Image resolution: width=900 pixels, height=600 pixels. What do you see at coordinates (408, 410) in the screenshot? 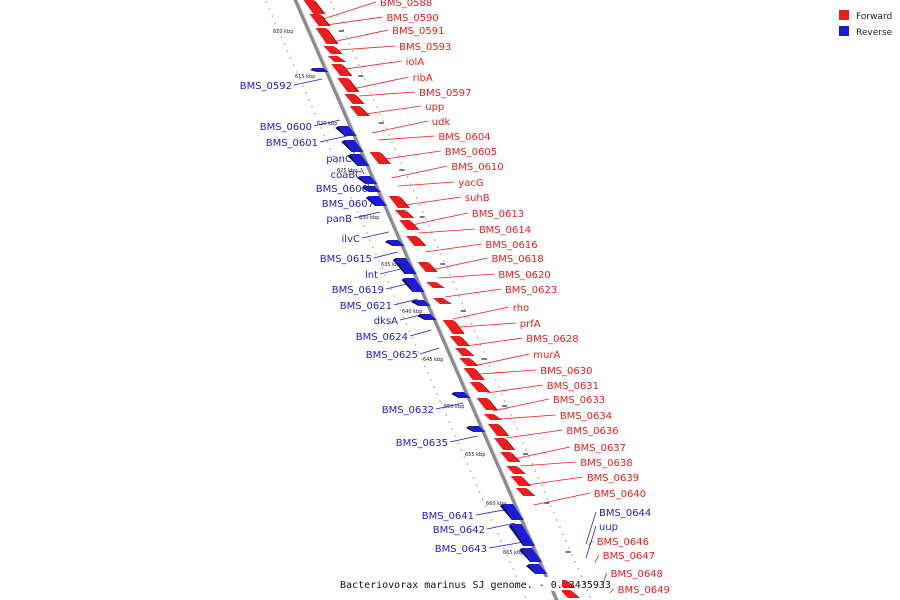
I see `gene-label-reverse: BMS_0632` at bounding box center [408, 410].